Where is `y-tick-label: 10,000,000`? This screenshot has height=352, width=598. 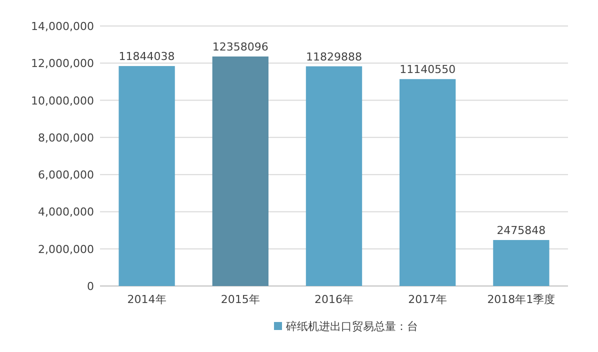
y-tick-label: 10,000,000 is located at coordinates (62, 101).